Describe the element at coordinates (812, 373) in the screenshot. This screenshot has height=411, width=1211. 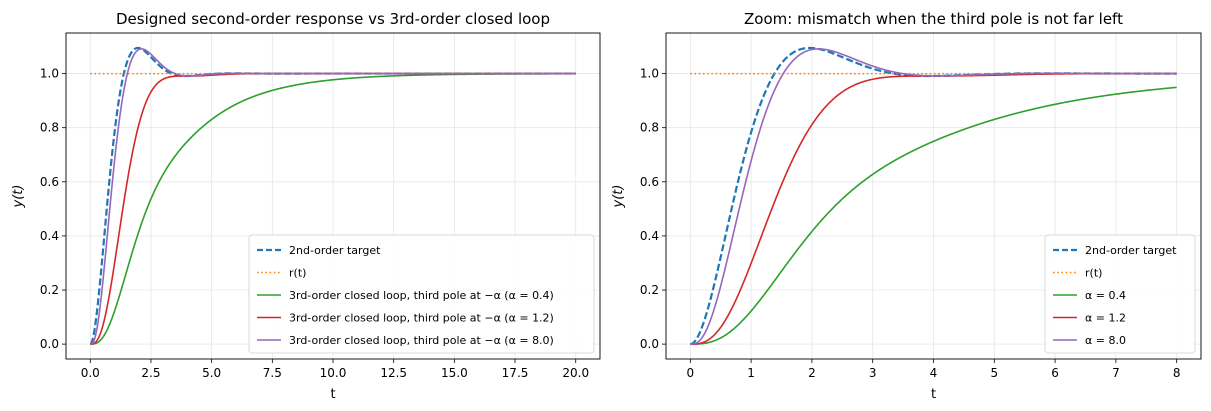
I see `x-tick-label: 2` at that location.